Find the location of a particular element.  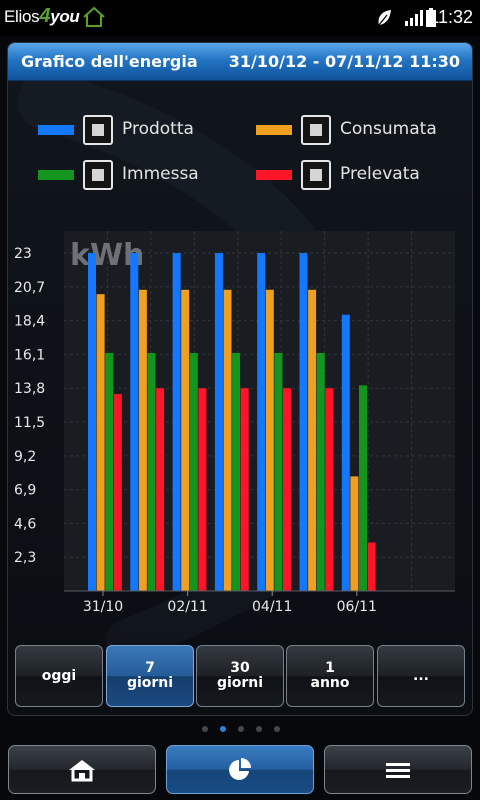

y-tick-label: 4,6 is located at coordinates (25, 524).